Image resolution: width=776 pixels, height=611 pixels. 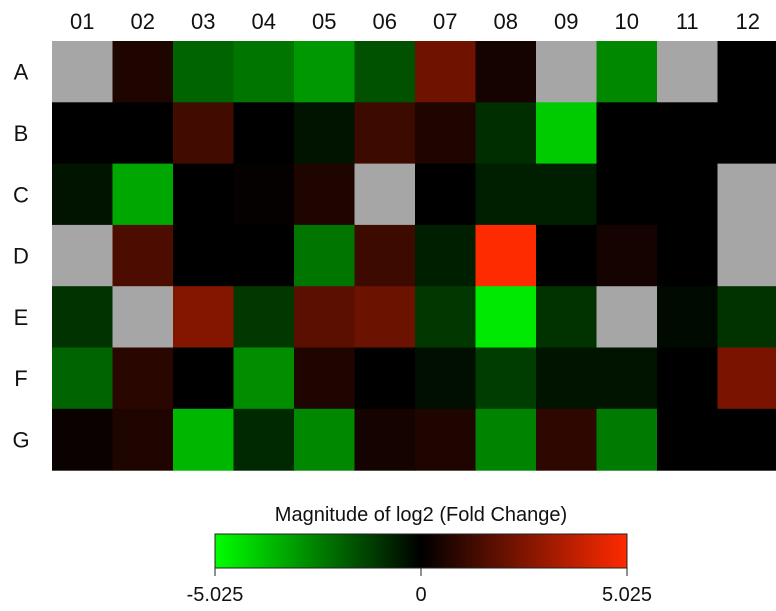 I want to click on column-label-04: 04, so click(x=264, y=21).